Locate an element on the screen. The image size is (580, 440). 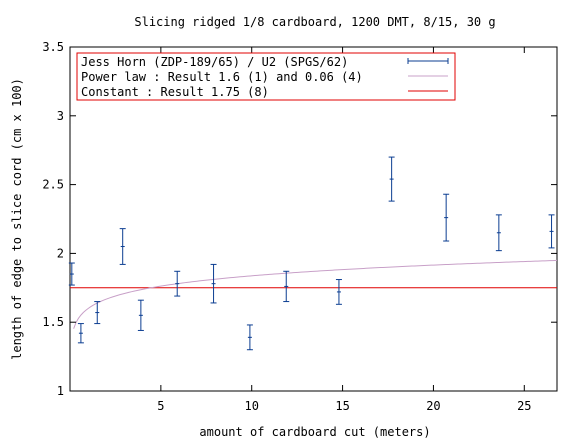
x-tick-label-15: 15 is located at coordinates (342, 406).